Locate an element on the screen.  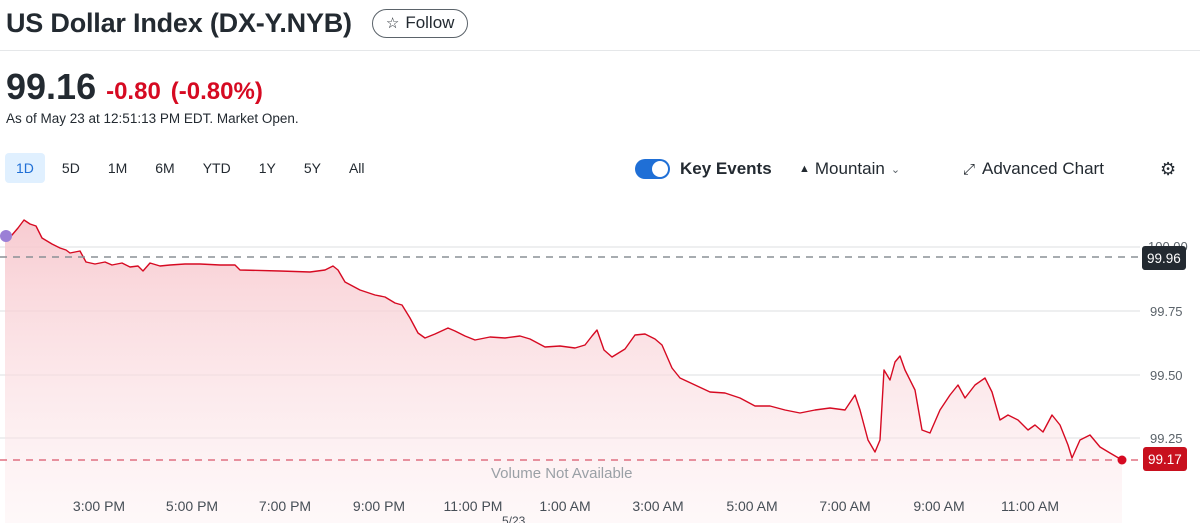
x-tick: 7:00 PM is located at coordinates (285, 506).